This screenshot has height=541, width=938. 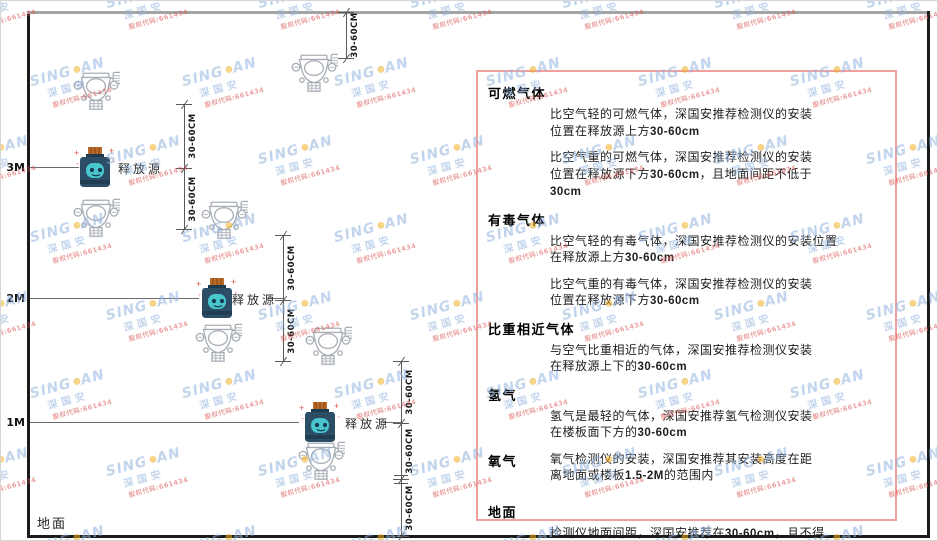 What do you see at coordinates (28, 274) in the screenshot?
I see `left-wall-line` at bounding box center [28, 274].